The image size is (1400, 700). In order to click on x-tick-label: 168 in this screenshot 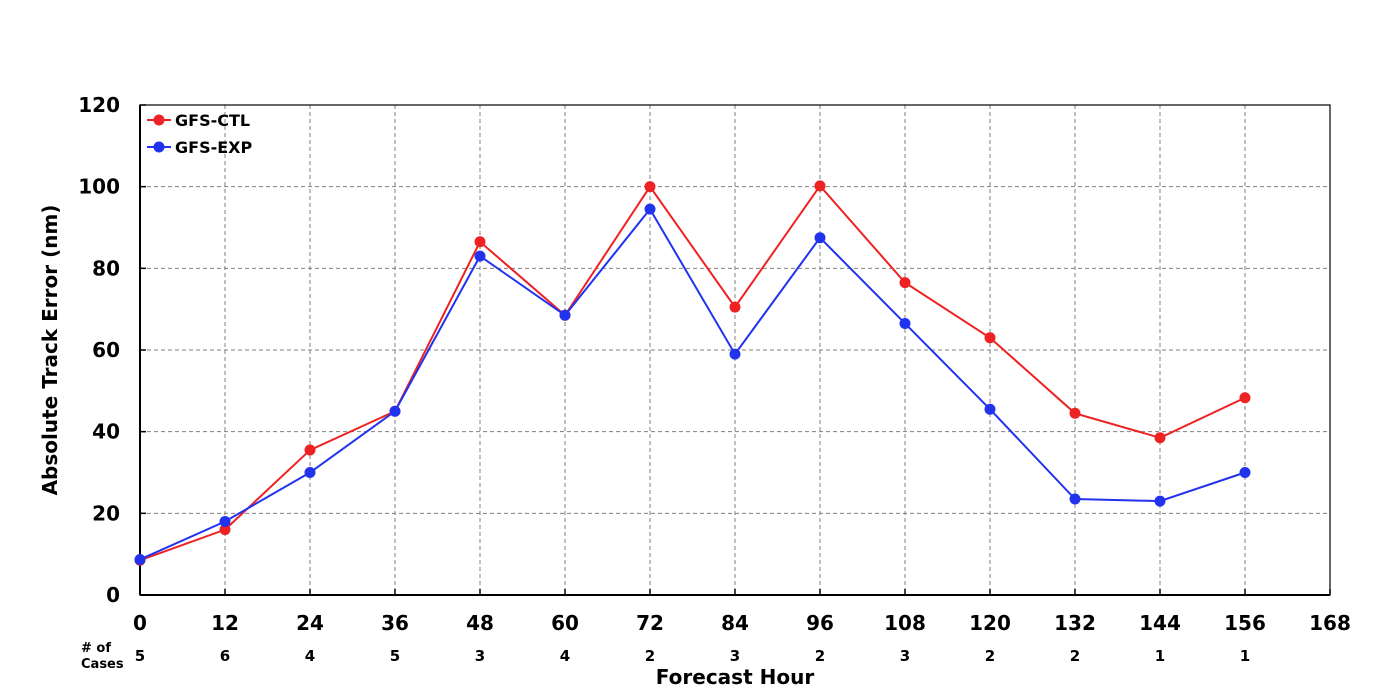, I will do `click(1330, 623)`.